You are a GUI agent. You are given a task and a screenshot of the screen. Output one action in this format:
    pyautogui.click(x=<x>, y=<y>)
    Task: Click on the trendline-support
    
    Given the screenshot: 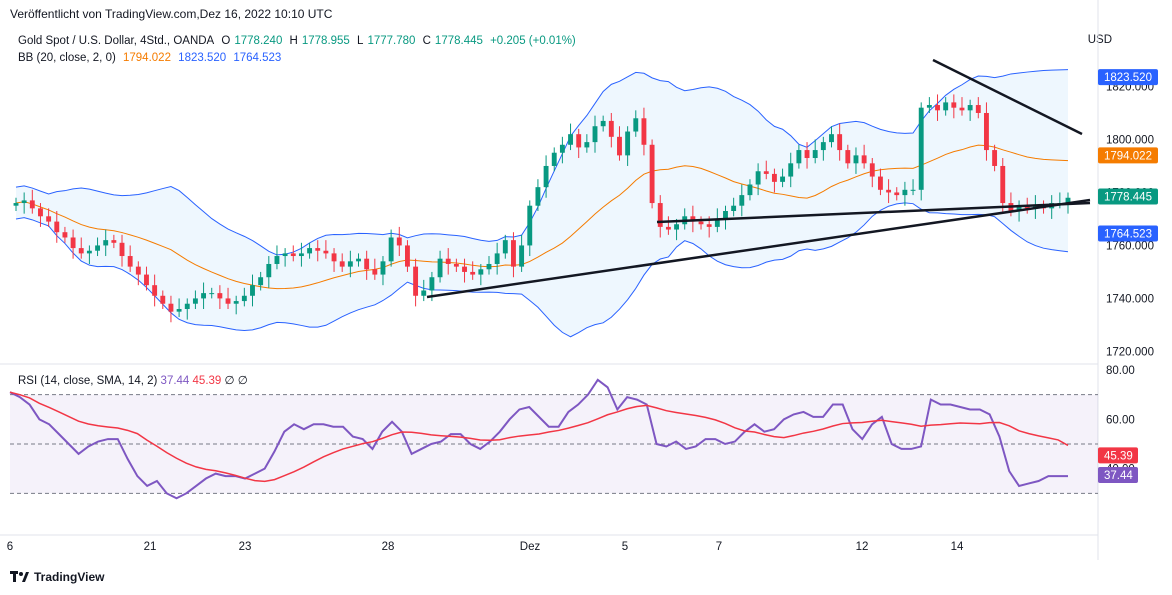 What is the action you would take?
    pyautogui.click(x=873, y=212)
    